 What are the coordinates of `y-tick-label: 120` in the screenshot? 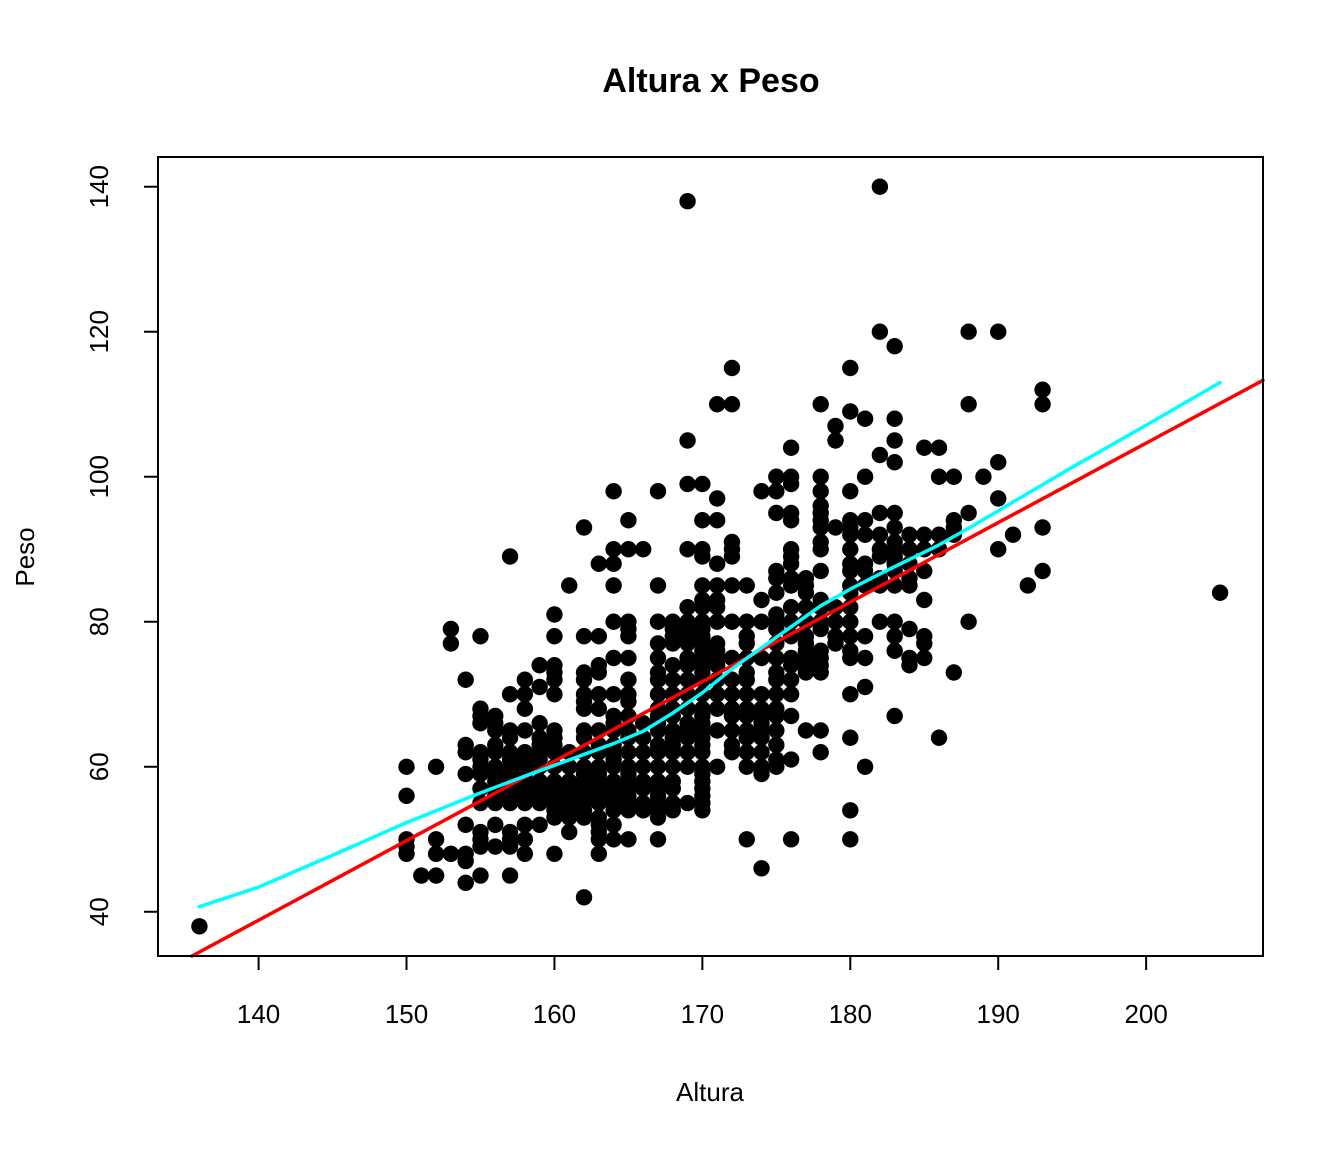 It's located at (99, 331).